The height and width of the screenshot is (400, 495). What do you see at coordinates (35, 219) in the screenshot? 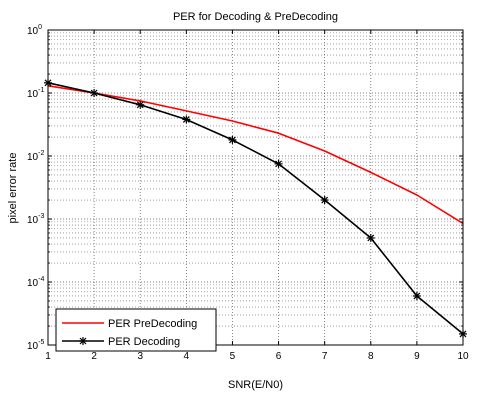
I see `y-tick-label: 10⁻³` at bounding box center [35, 219].